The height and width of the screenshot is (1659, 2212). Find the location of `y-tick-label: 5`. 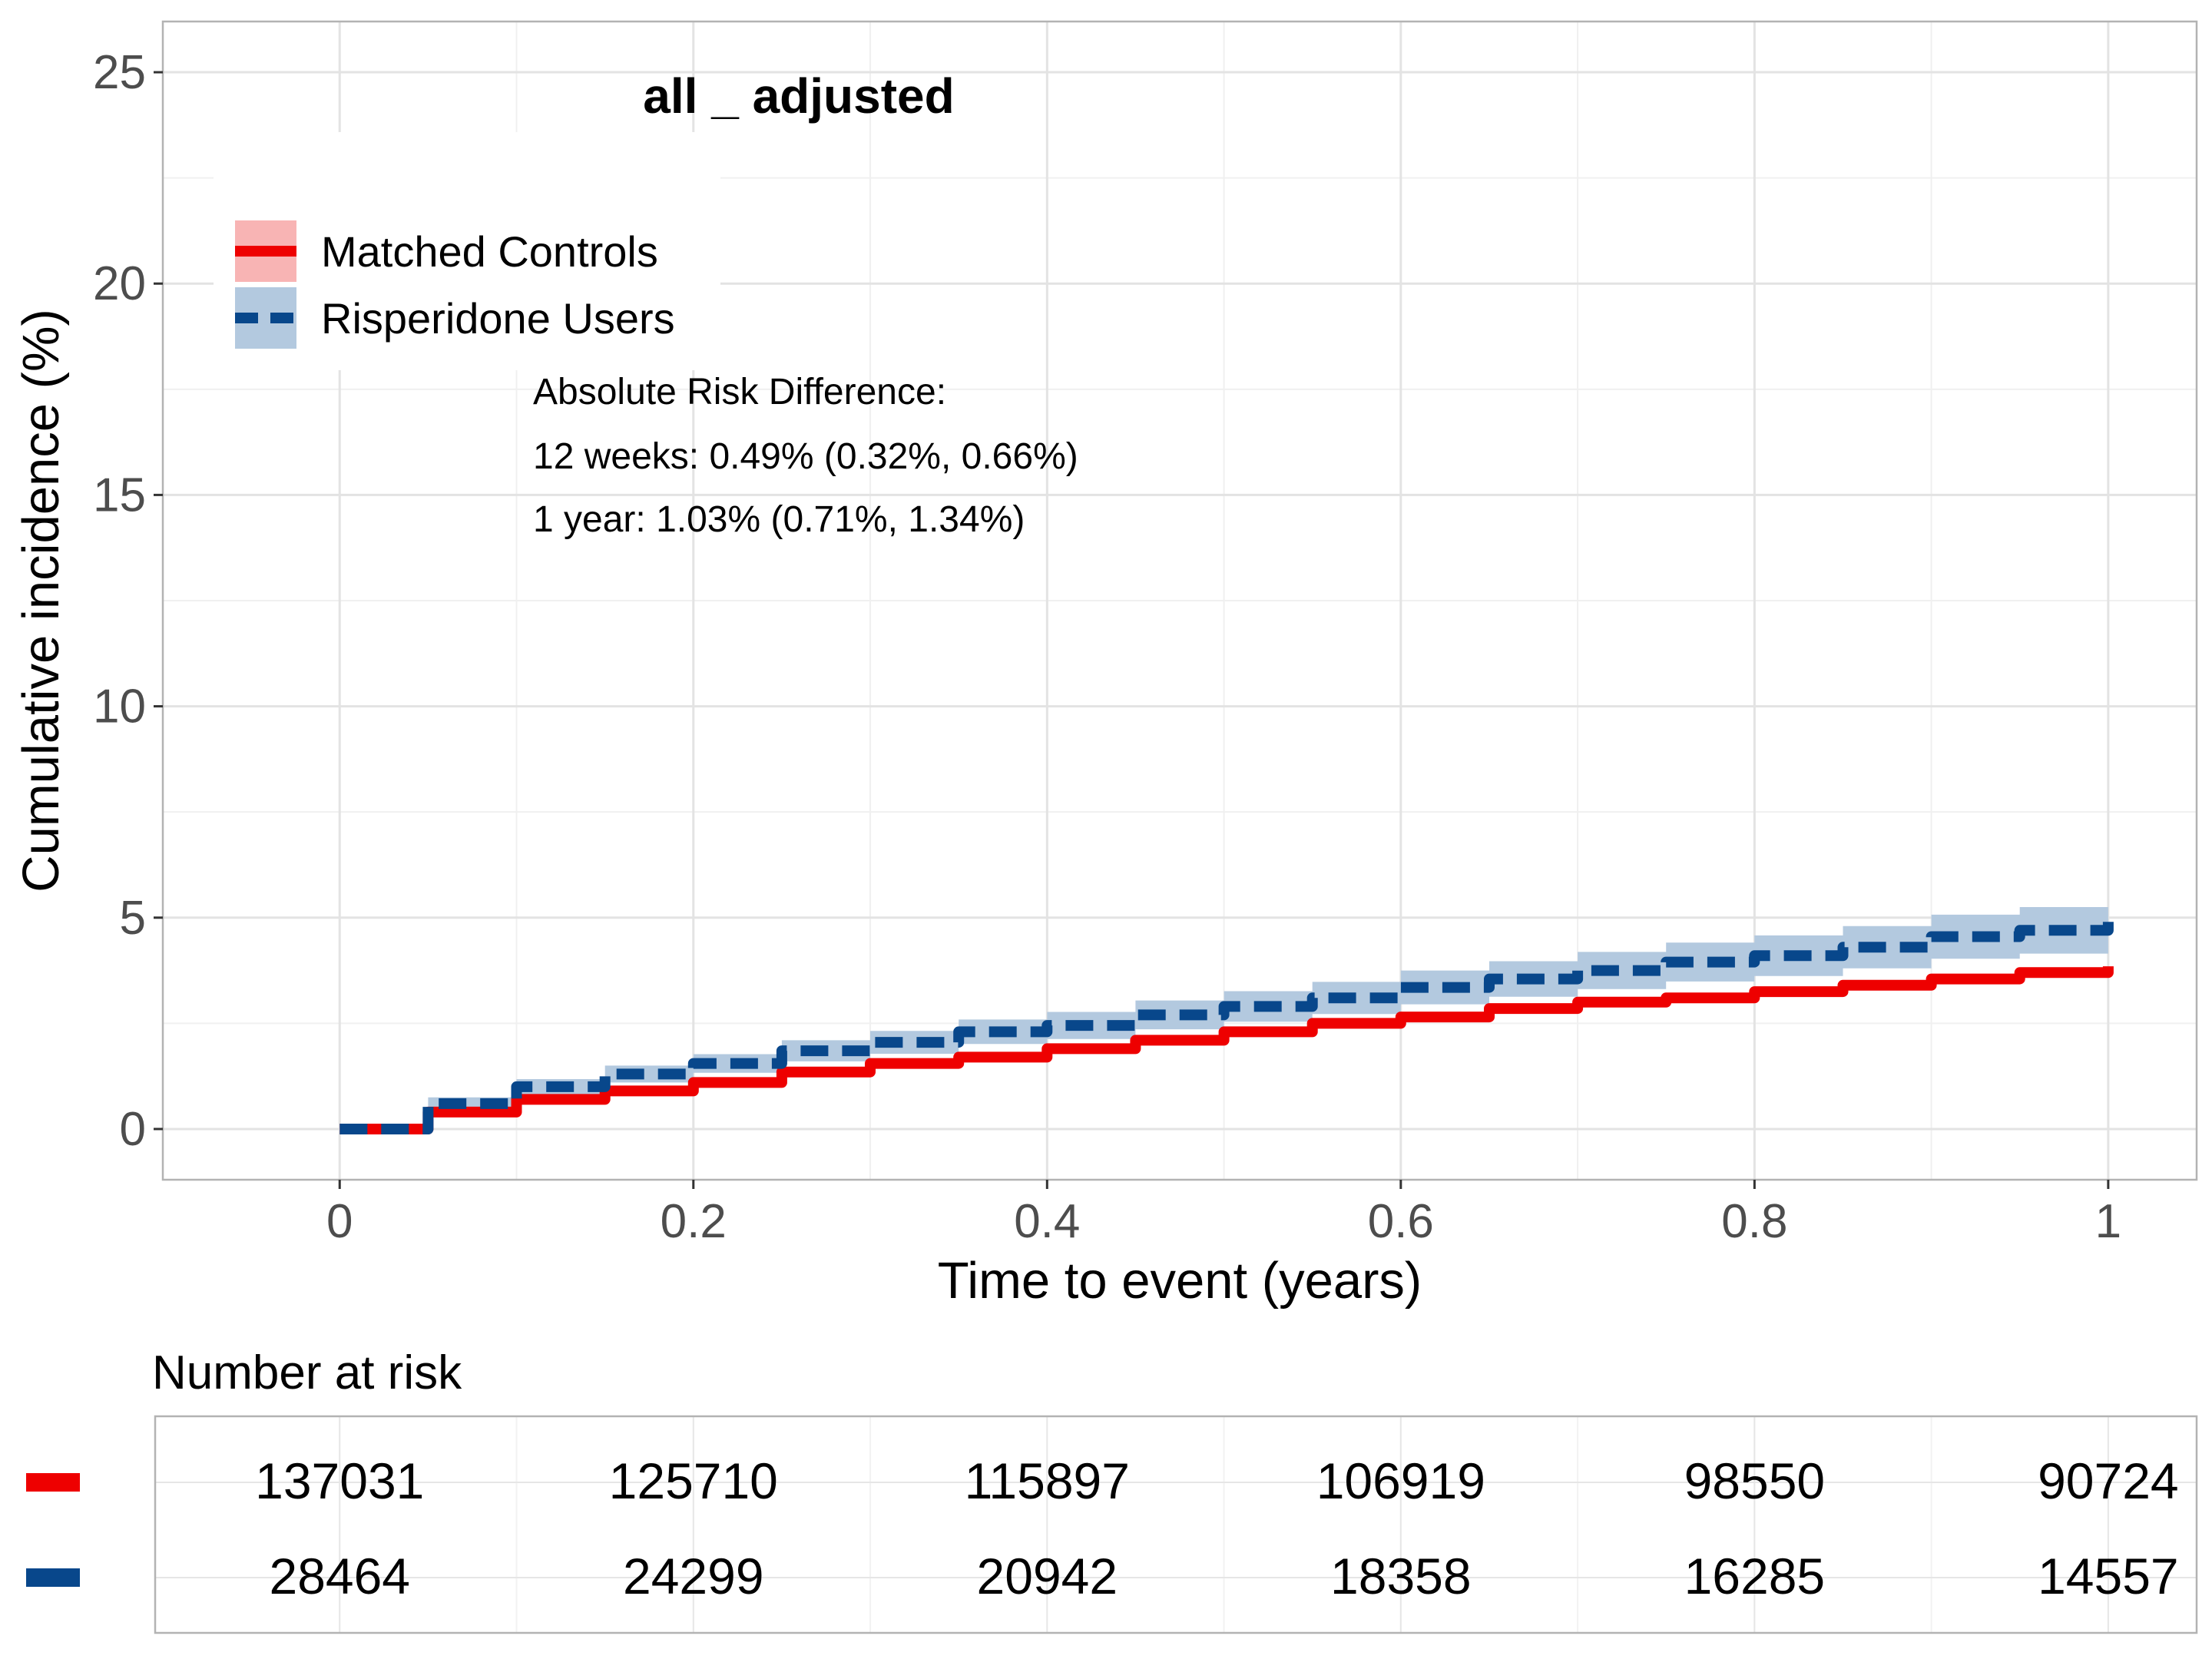

y-tick-label: 5 is located at coordinates (133, 918).